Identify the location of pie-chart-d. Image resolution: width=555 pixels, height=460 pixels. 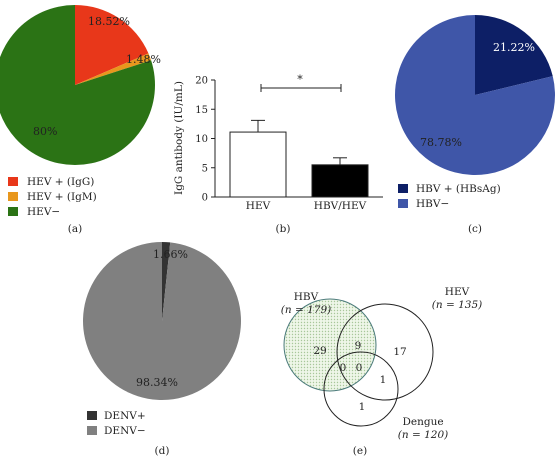
(162, 321).